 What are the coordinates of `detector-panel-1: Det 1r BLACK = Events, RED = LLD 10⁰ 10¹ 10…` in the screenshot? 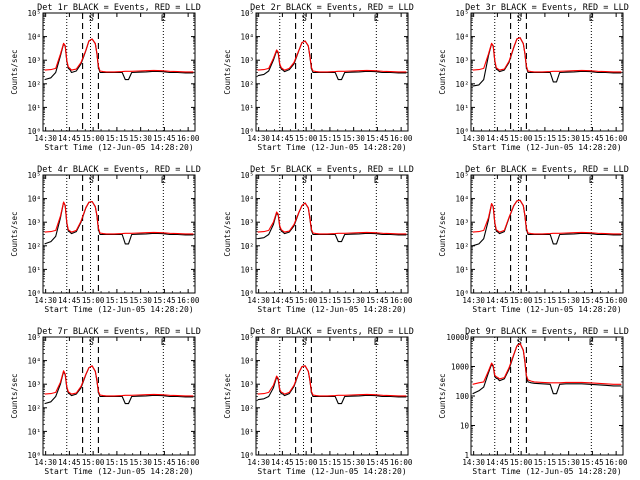 It's located at (105, 77).